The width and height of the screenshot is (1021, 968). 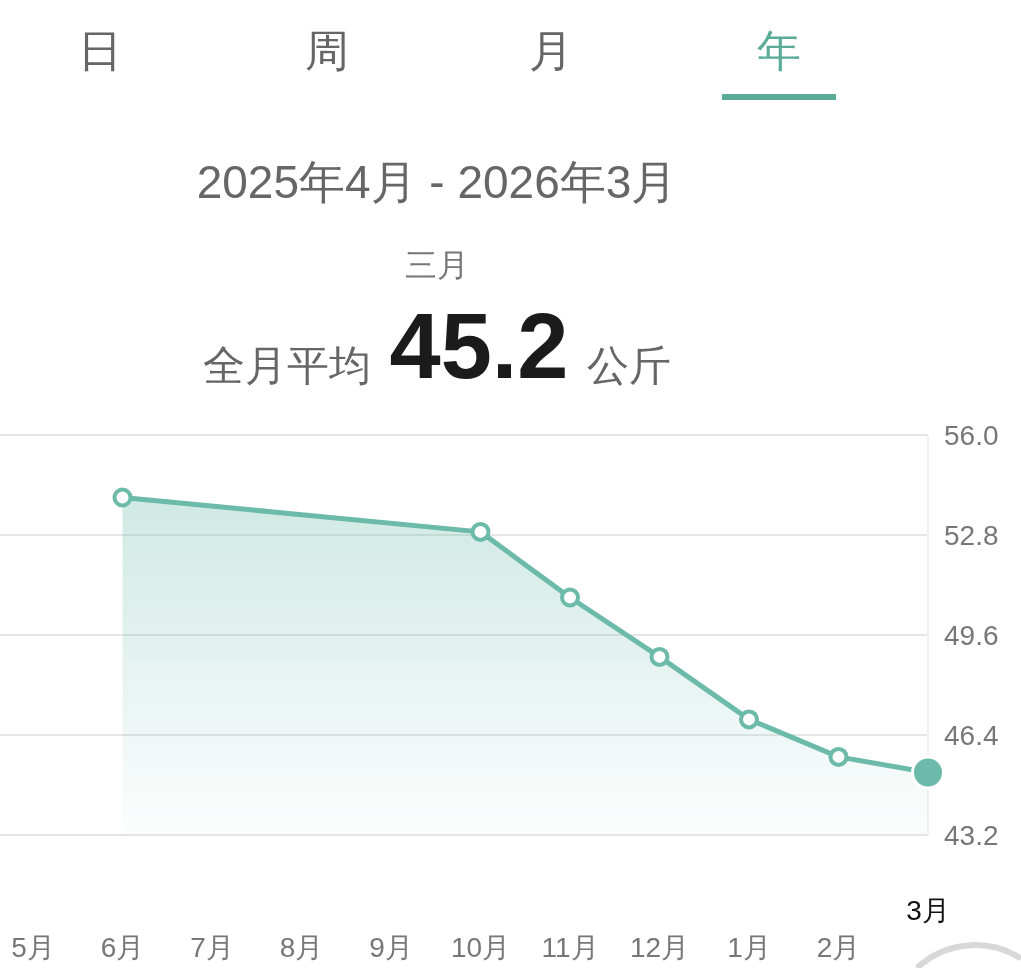 I want to click on tab-label: 周, so click(x=327, y=50).